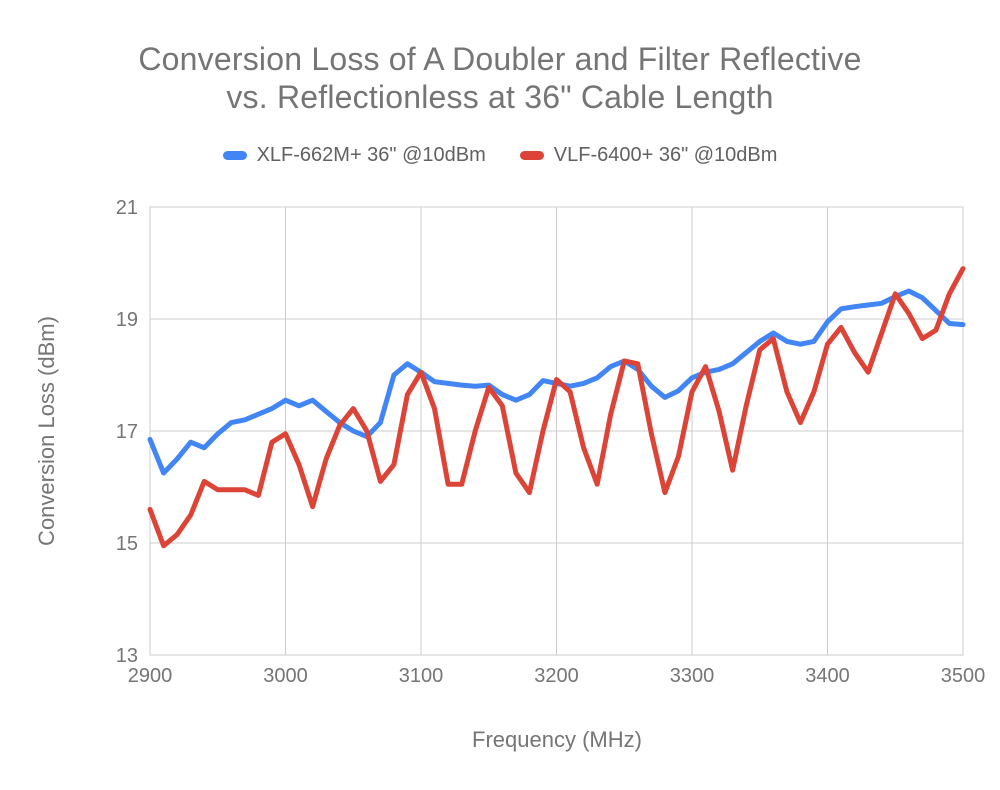  What do you see at coordinates (827, 676) in the screenshot?
I see `x-tick-label-3400: 3400` at bounding box center [827, 676].